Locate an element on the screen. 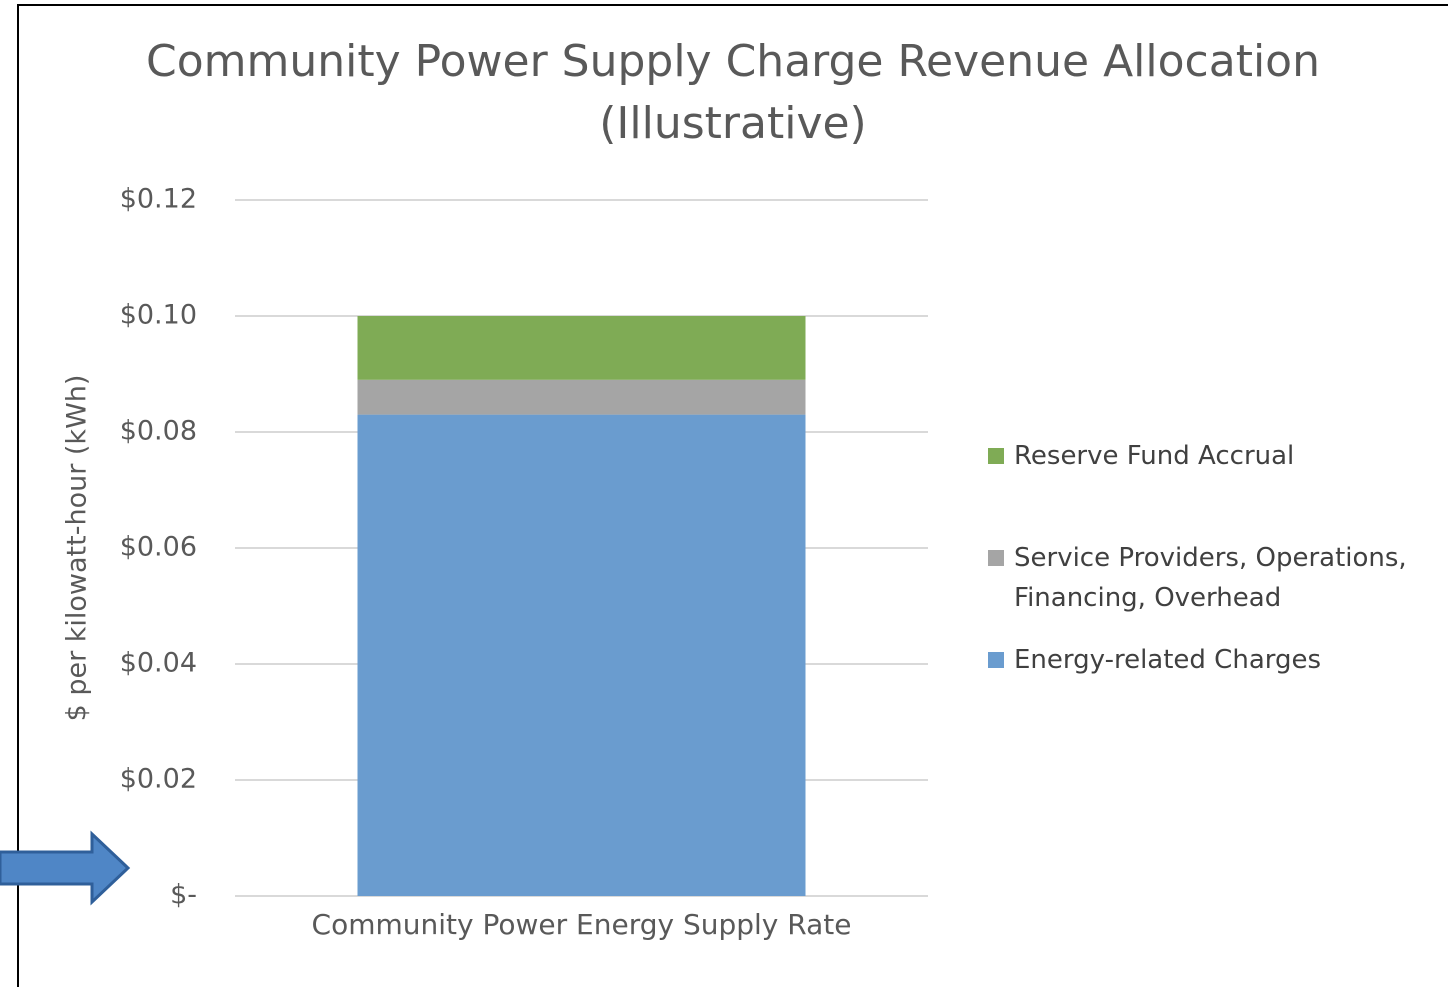 The height and width of the screenshot is (987, 1448). y-tick-label: $0.04 is located at coordinates (158, 663).